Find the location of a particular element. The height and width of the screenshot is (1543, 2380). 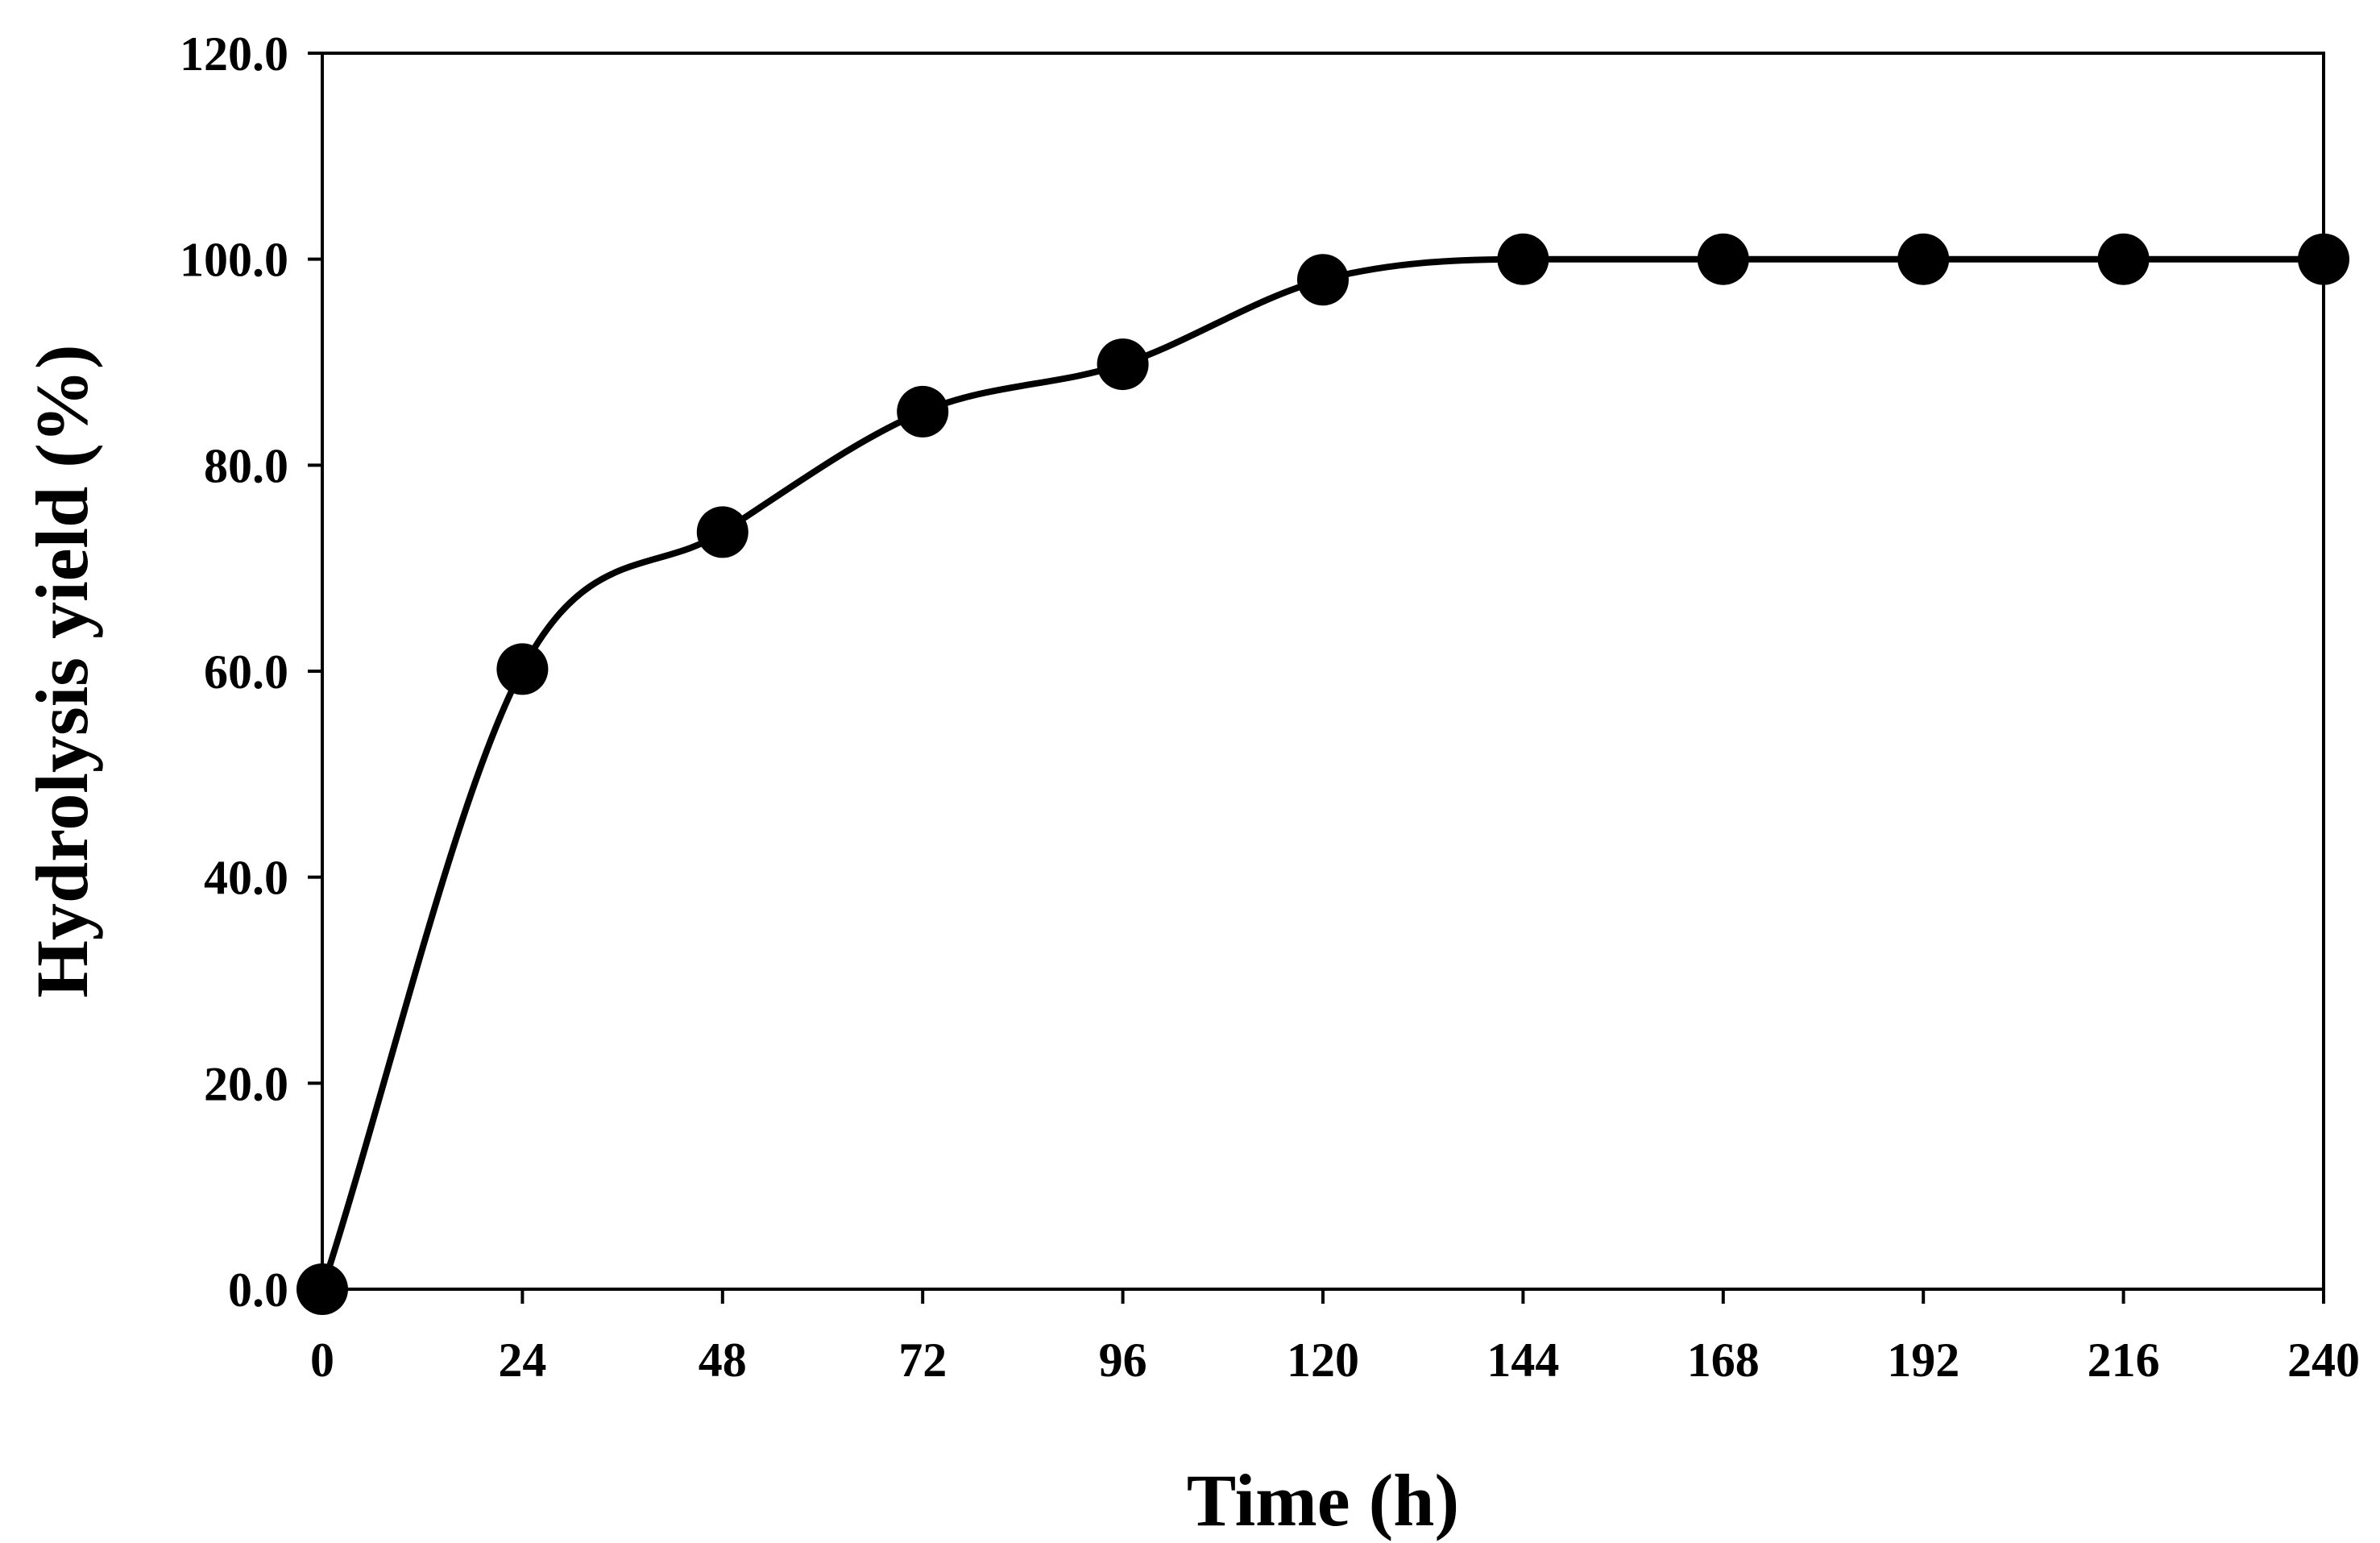

y-tick-label: 120.0 is located at coordinates (234, 54).